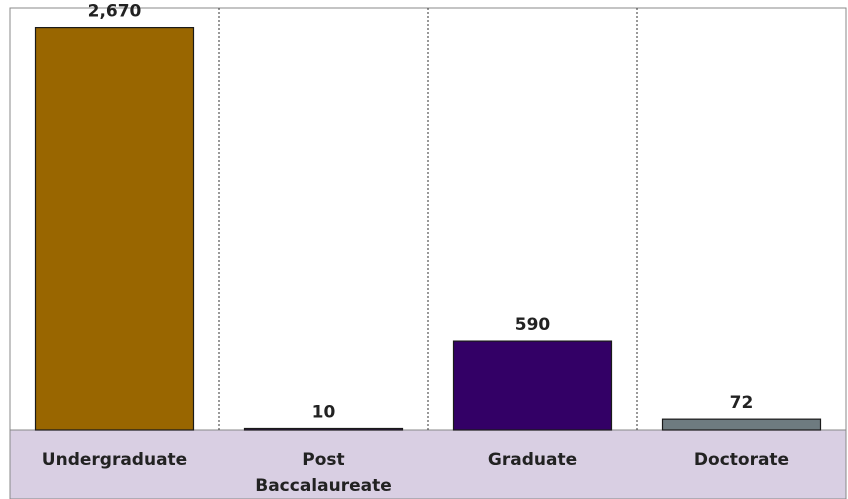 The height and width of the screenshot is (499, 848). Describe the element at coordinates (324, 412) in the screenshot. I see `value-label-1: 10` at that location.